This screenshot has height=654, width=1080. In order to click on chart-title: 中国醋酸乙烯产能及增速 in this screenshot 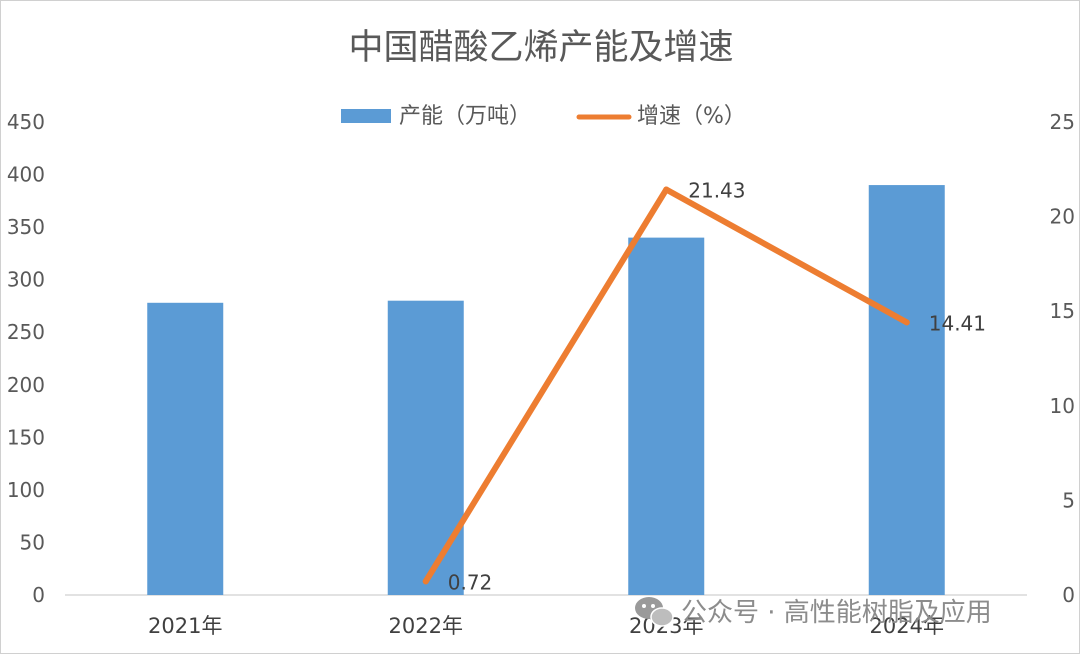, I will do `click(540, 48)`.